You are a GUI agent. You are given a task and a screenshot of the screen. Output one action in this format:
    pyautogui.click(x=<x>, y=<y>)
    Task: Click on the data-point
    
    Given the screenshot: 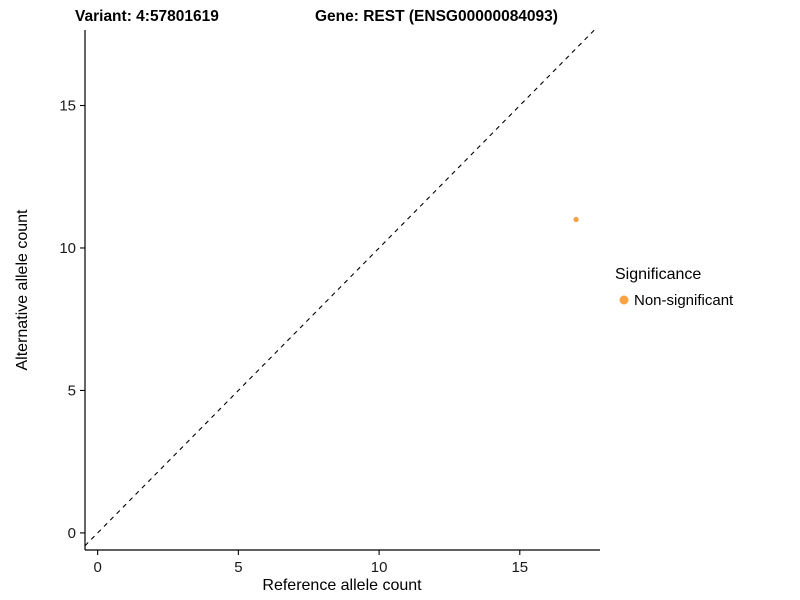 What is the action you would take?
    pyautogui.click(x=576, y=219)
    